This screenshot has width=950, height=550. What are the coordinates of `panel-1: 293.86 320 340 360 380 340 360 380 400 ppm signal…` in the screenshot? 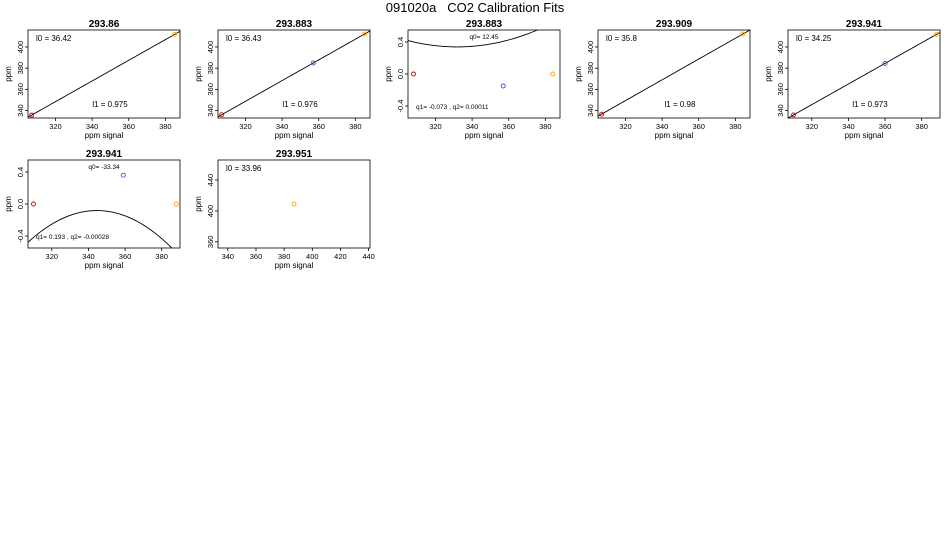 It's located at (92, 79).